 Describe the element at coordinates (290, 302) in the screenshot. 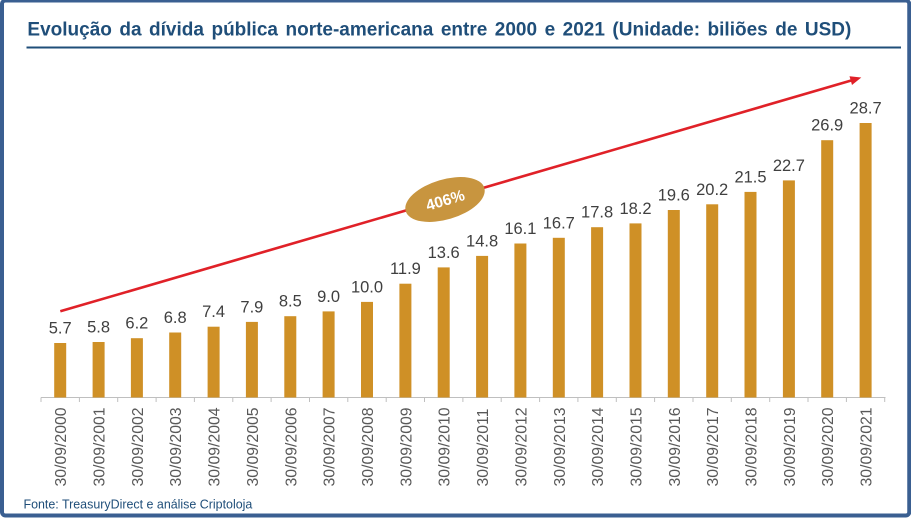

I see `svg-text: 8.5` at that location.